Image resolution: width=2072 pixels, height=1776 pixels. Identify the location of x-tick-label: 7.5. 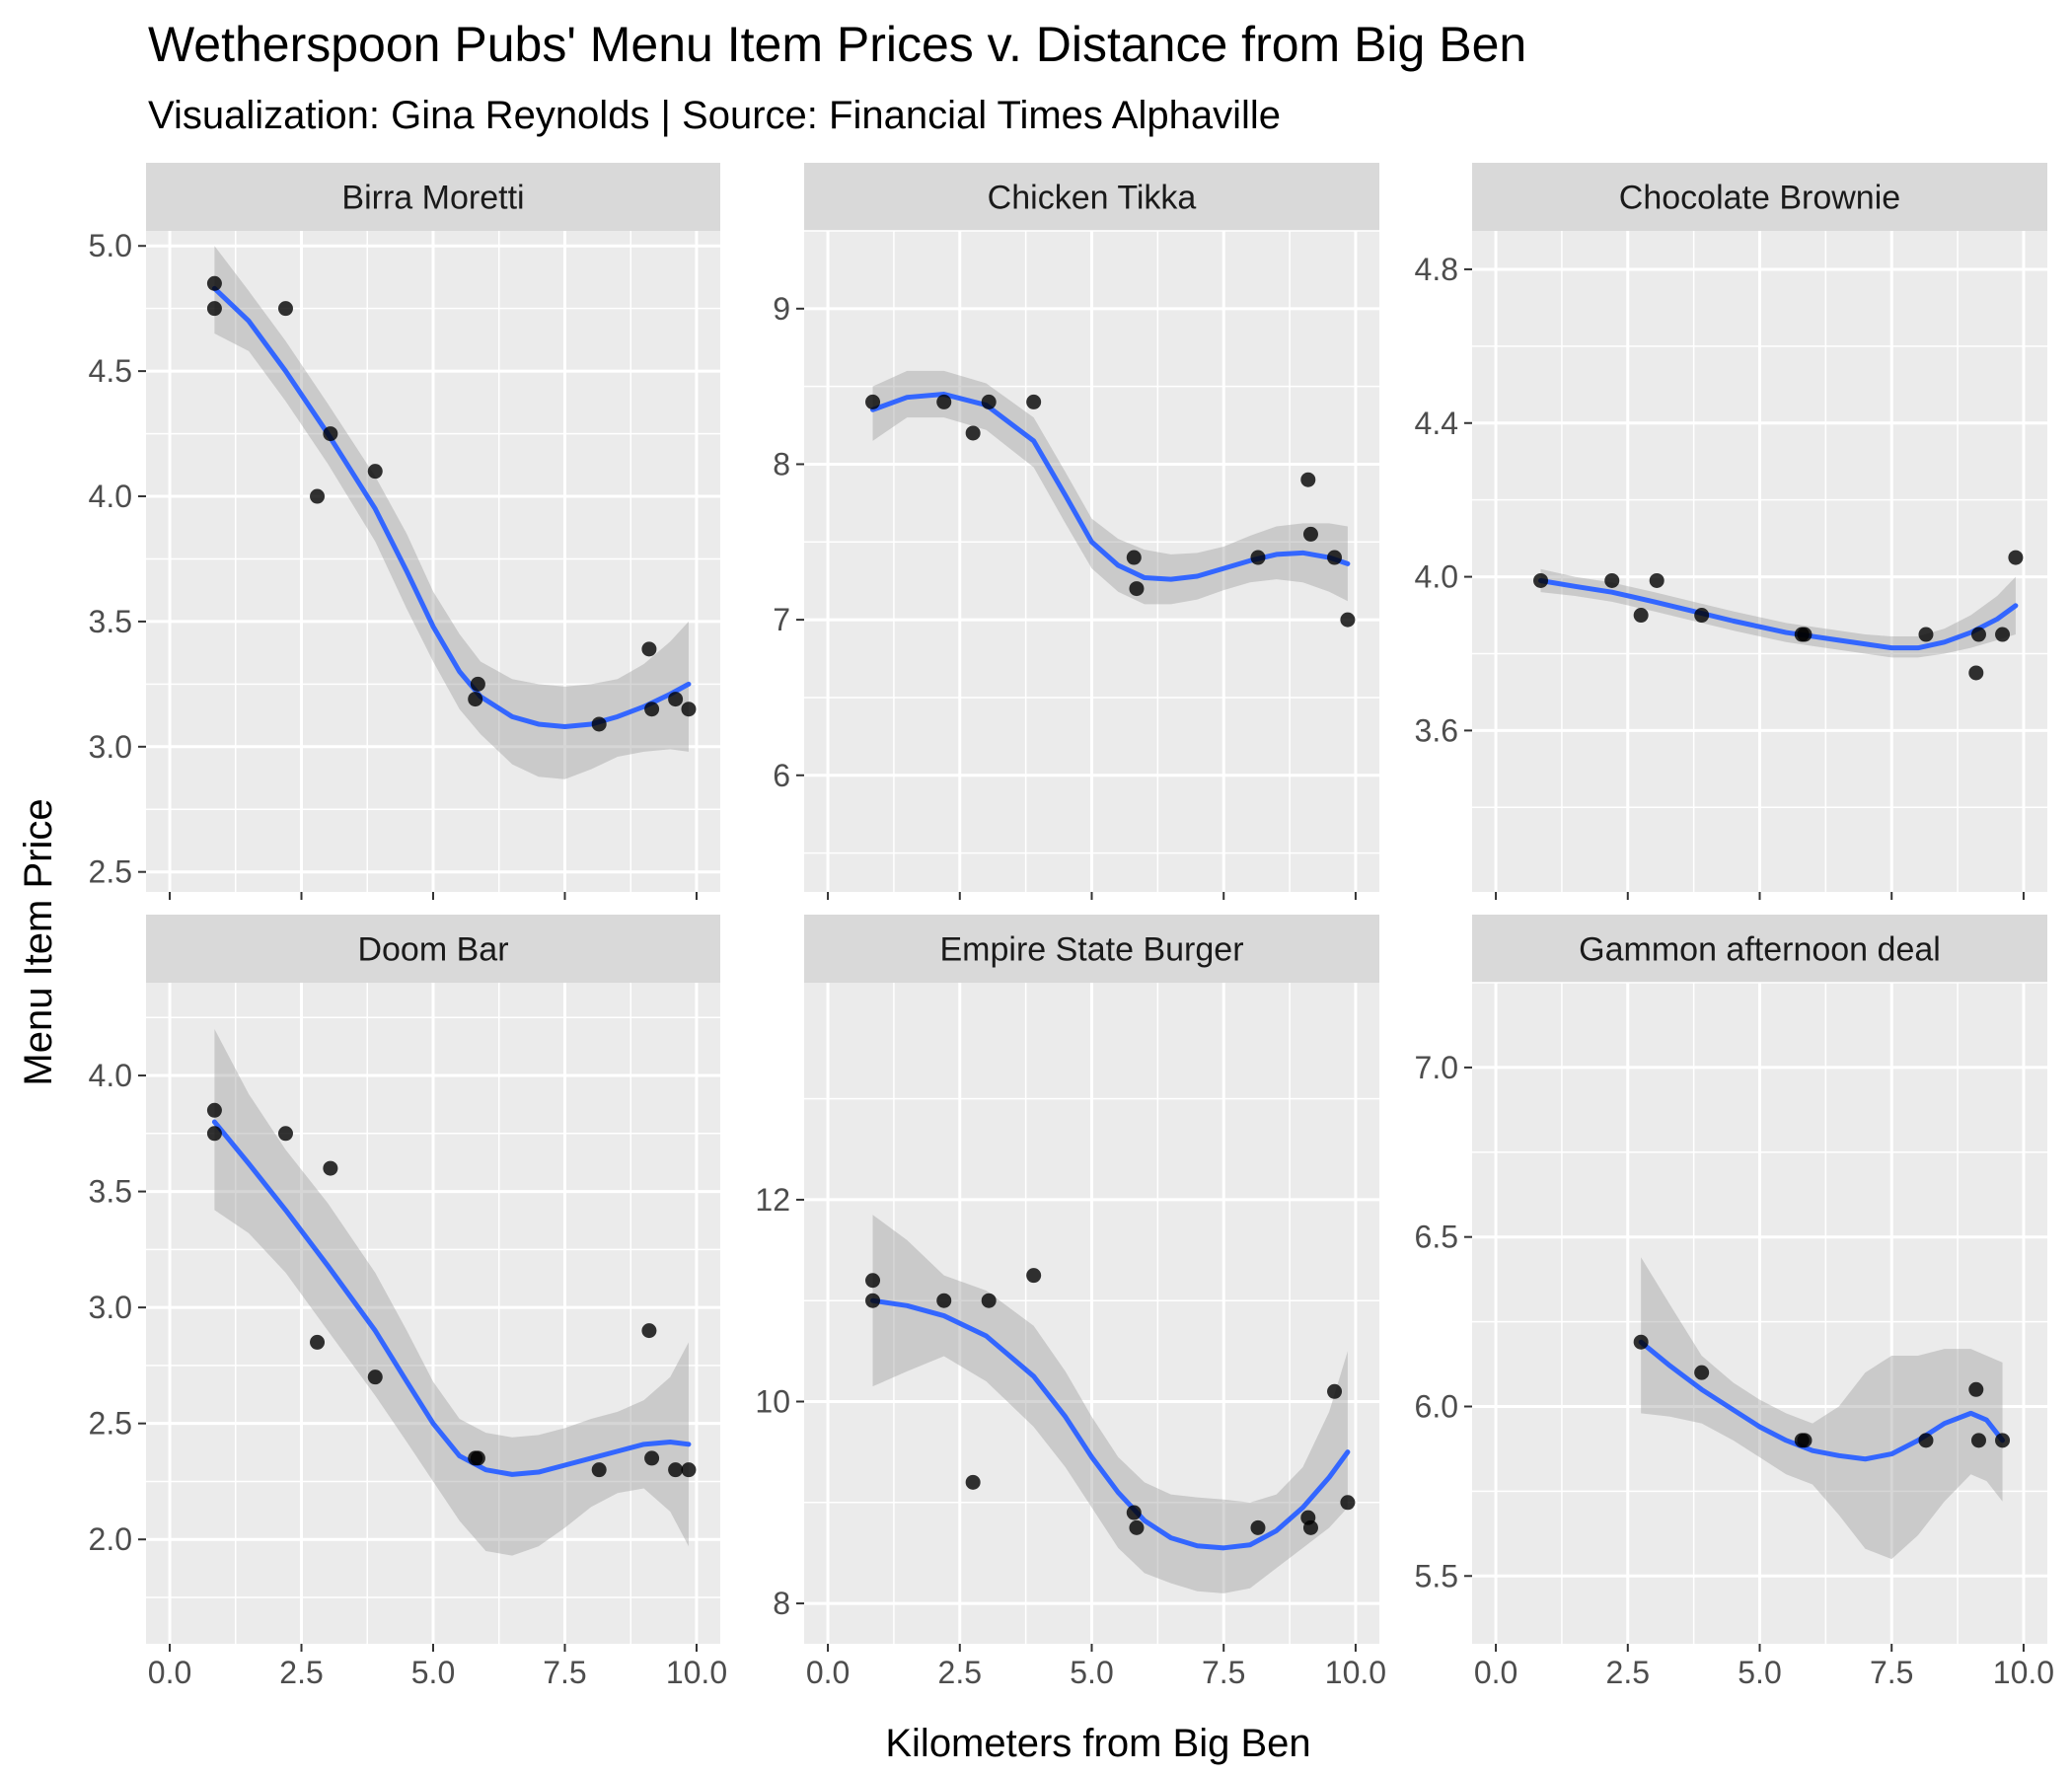
(1224, 1673).